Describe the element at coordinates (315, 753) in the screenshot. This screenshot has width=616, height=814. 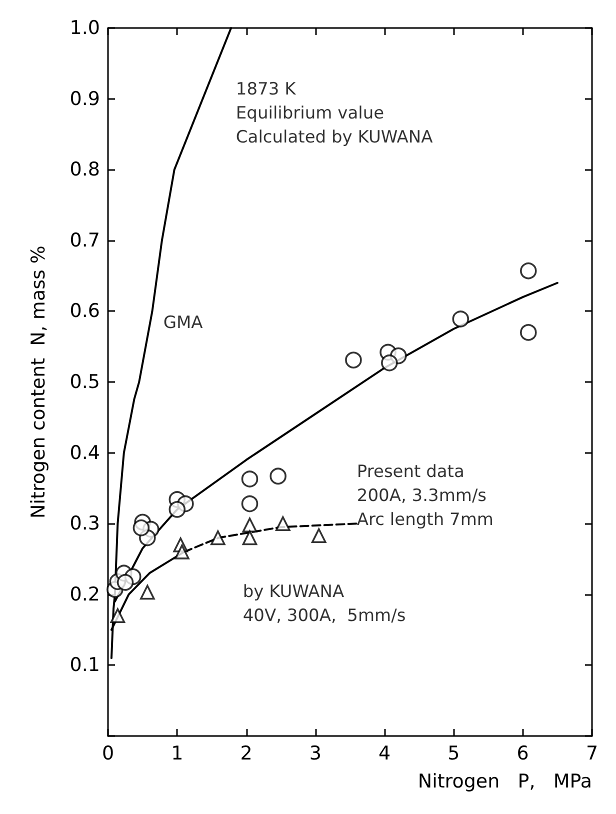
I see `x-tick-label: 3` at that location.